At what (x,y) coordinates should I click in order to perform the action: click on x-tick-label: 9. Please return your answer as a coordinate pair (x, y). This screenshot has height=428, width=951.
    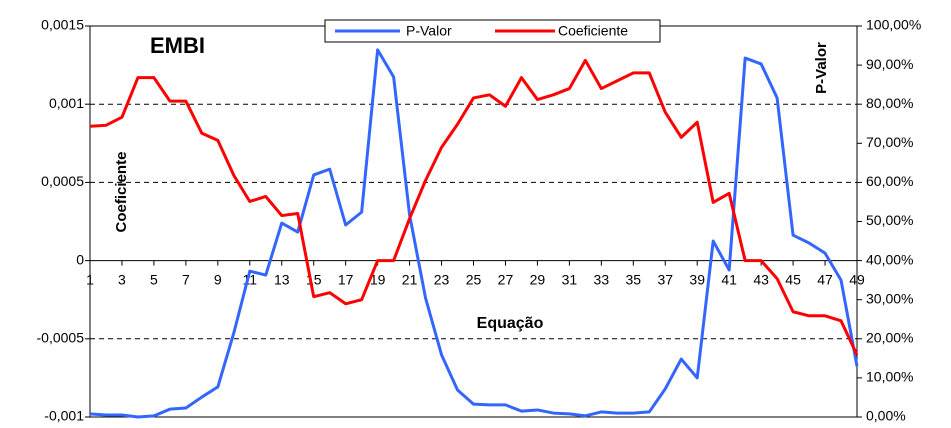
    Looking at the image, I should click on (218, 279).